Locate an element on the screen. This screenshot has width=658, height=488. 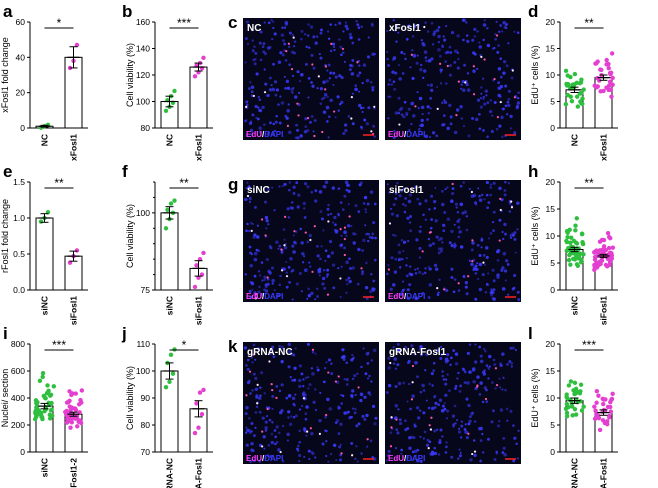
y-axis-label: EdU⁺ cells (%) is located at coordinates (535, 397).